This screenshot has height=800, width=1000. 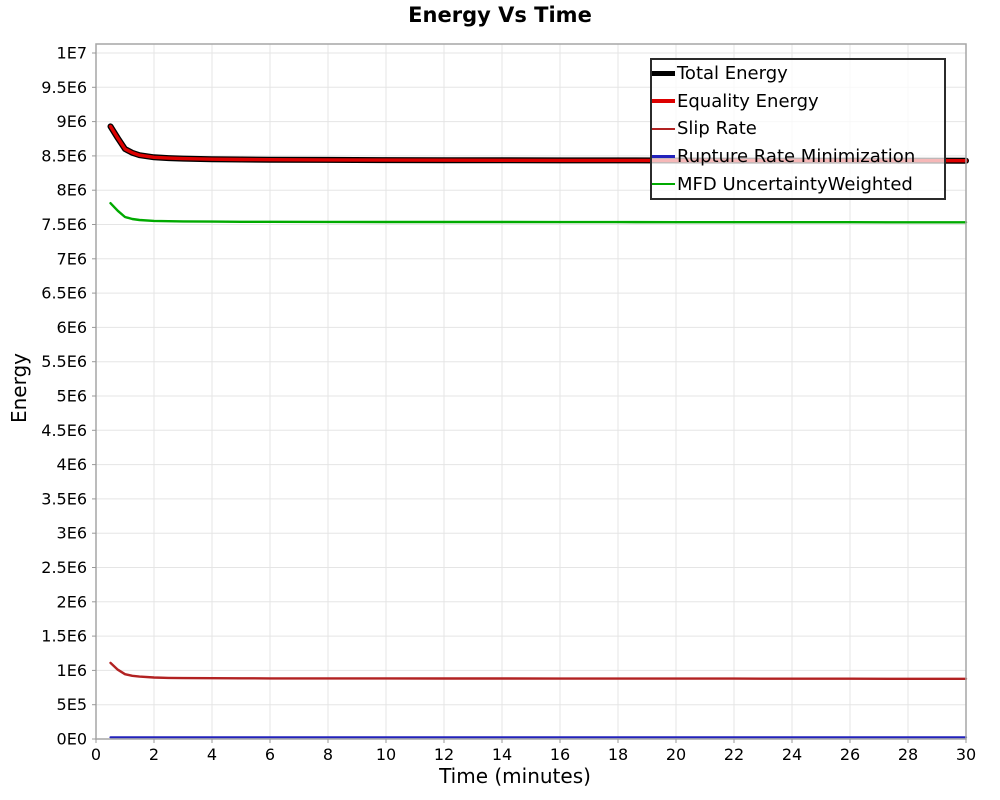 What do you see at coordinates (72, 670) in the screenshot?
I see `y-tick-label: 1E6` at bounding box center [72, 670].